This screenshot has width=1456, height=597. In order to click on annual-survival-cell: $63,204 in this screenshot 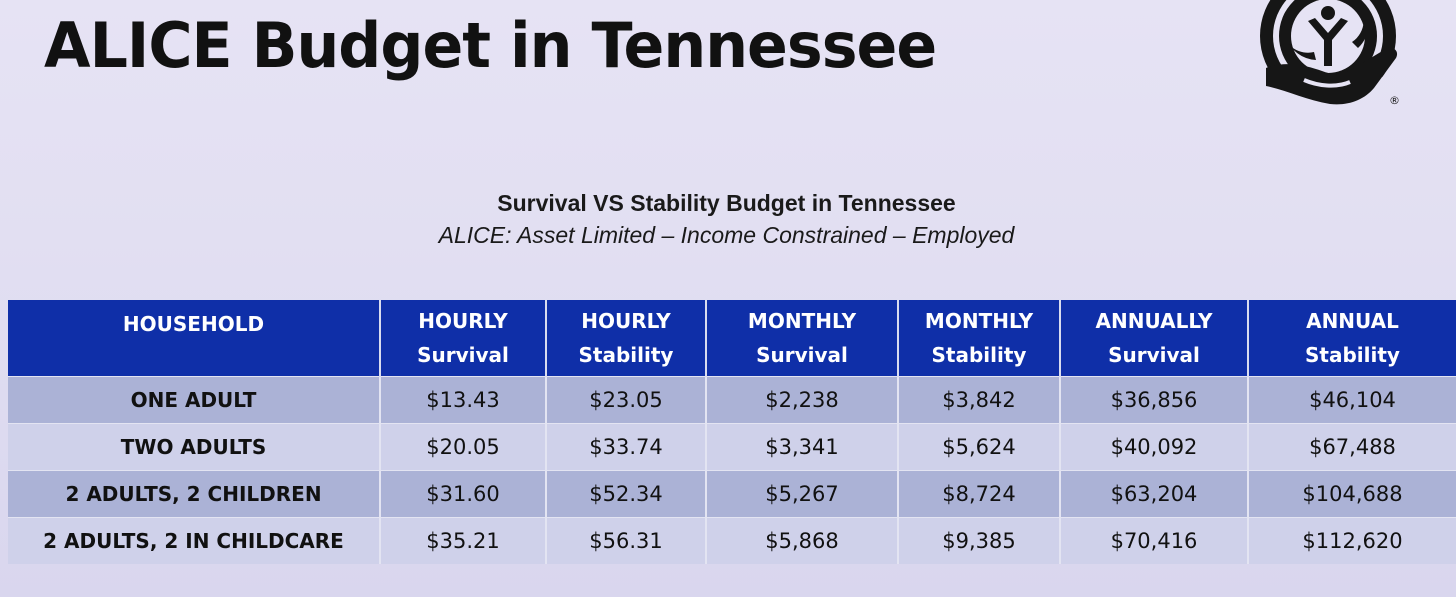, I will do `click(1154, 494)`.